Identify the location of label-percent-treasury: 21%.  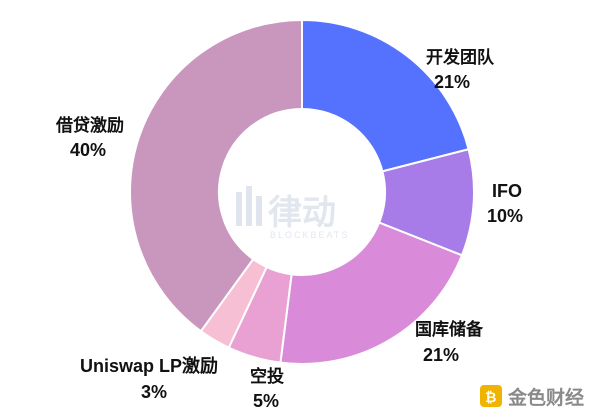
(441, 355).